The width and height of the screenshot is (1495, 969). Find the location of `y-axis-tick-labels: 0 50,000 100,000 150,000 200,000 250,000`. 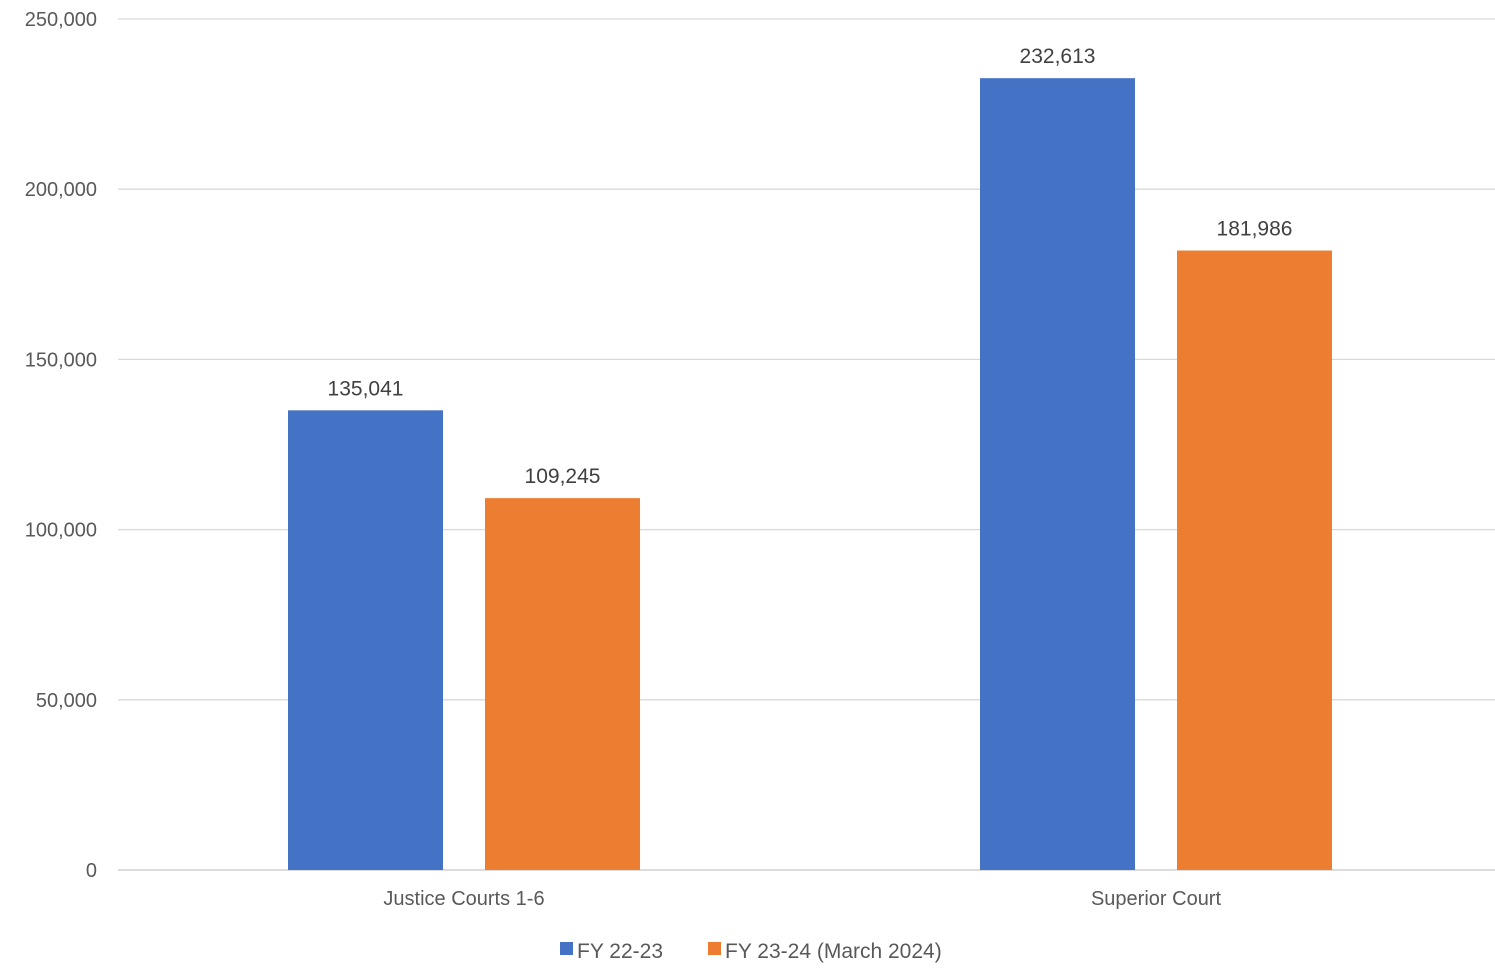

y-axis-tick-labels: 0 50,000 100,000 150,000 200,000 250,000 is located at coordinates (61, 445).